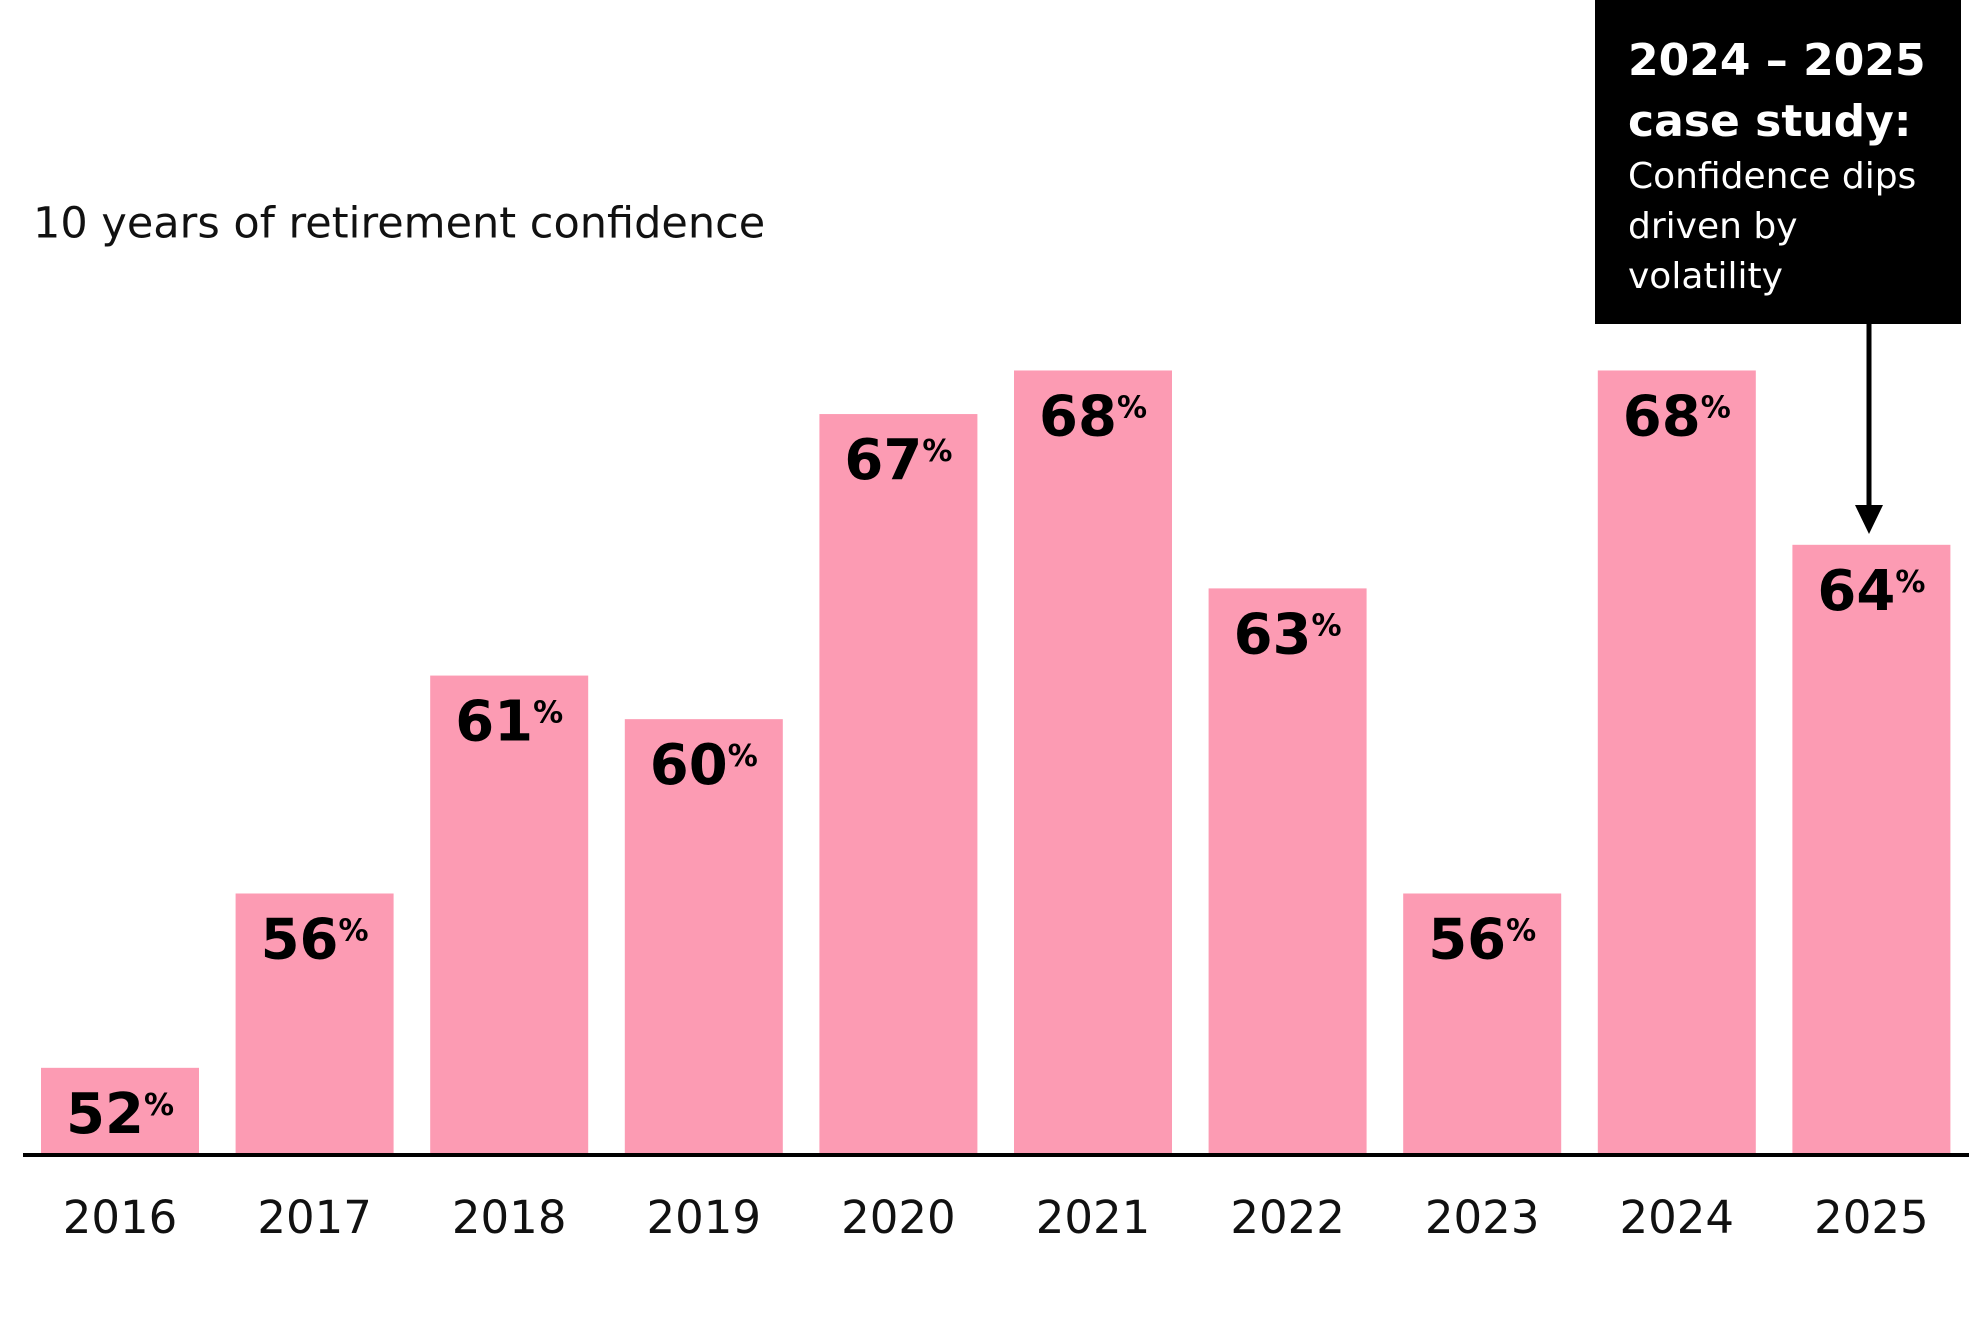 This screenshot has width=1969, height=1344. I want to click on x-tick-label: 2025, so click(1871, 1217).